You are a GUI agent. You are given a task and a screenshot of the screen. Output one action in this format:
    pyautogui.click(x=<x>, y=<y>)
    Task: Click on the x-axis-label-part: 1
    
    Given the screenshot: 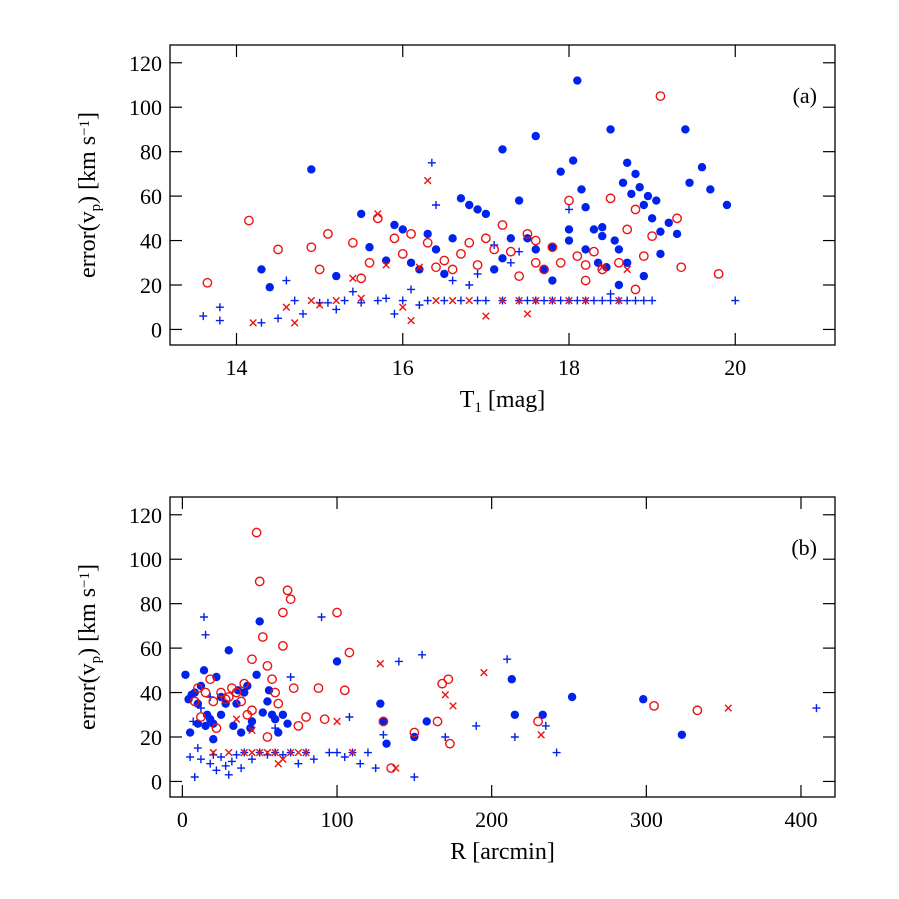 What is the action you would take?
    pyautogui.click(x=478, y=408)
    